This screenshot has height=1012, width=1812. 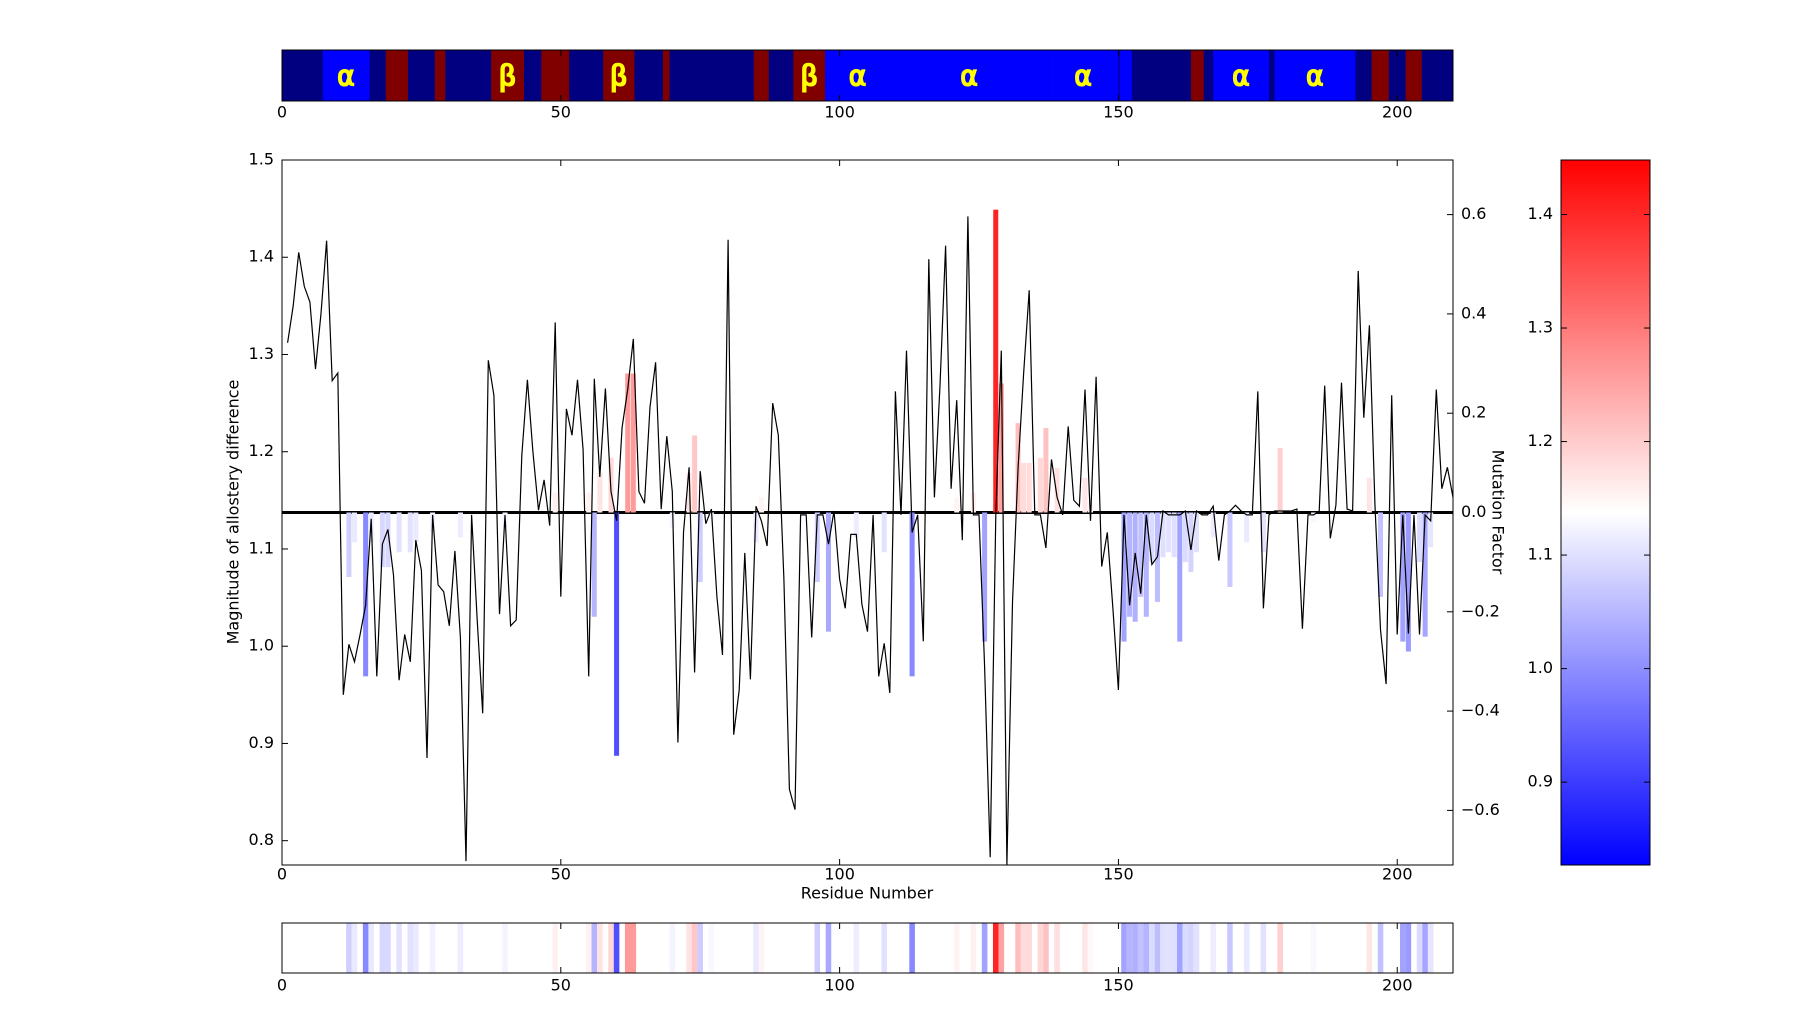 I want to click on y-tick-label: 1.4, so click(x=261, y=256).